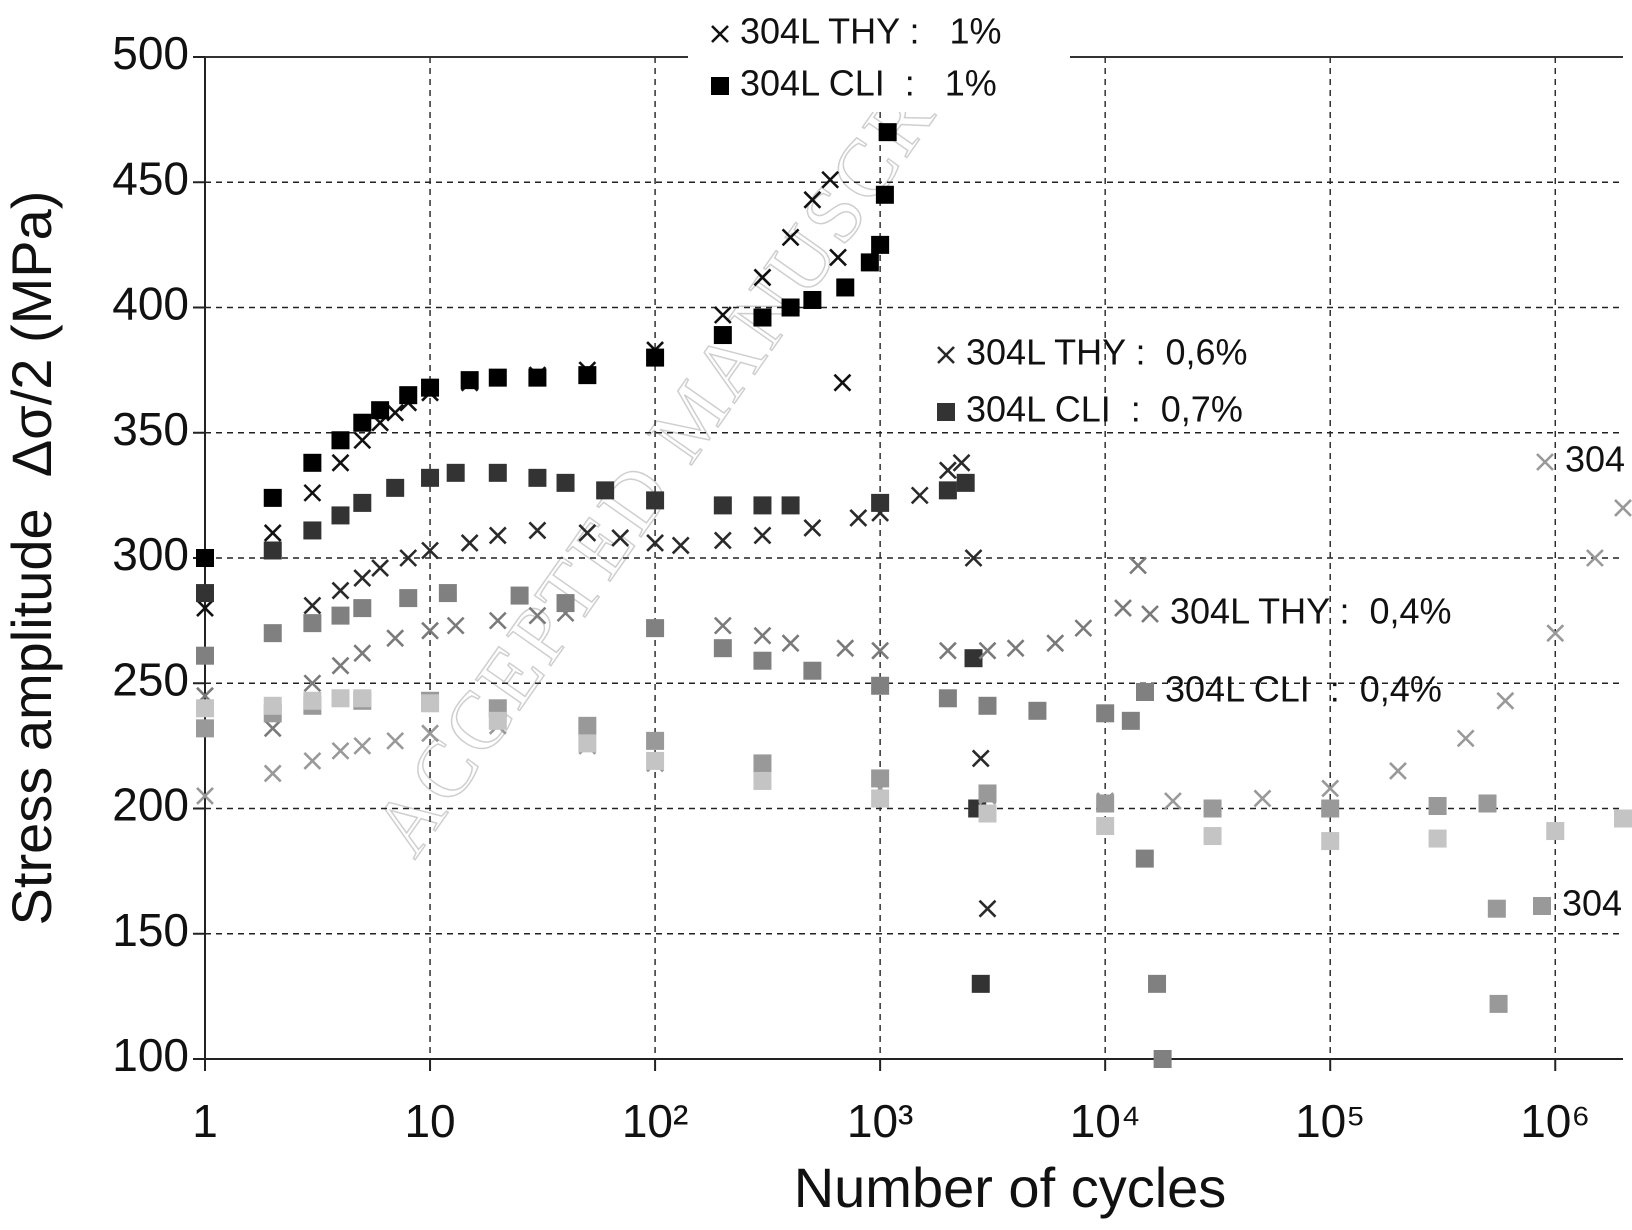  Describe the element at coordinates (655, 1121) in the screenshot. I see `x-tick-label: 10²` at that location.